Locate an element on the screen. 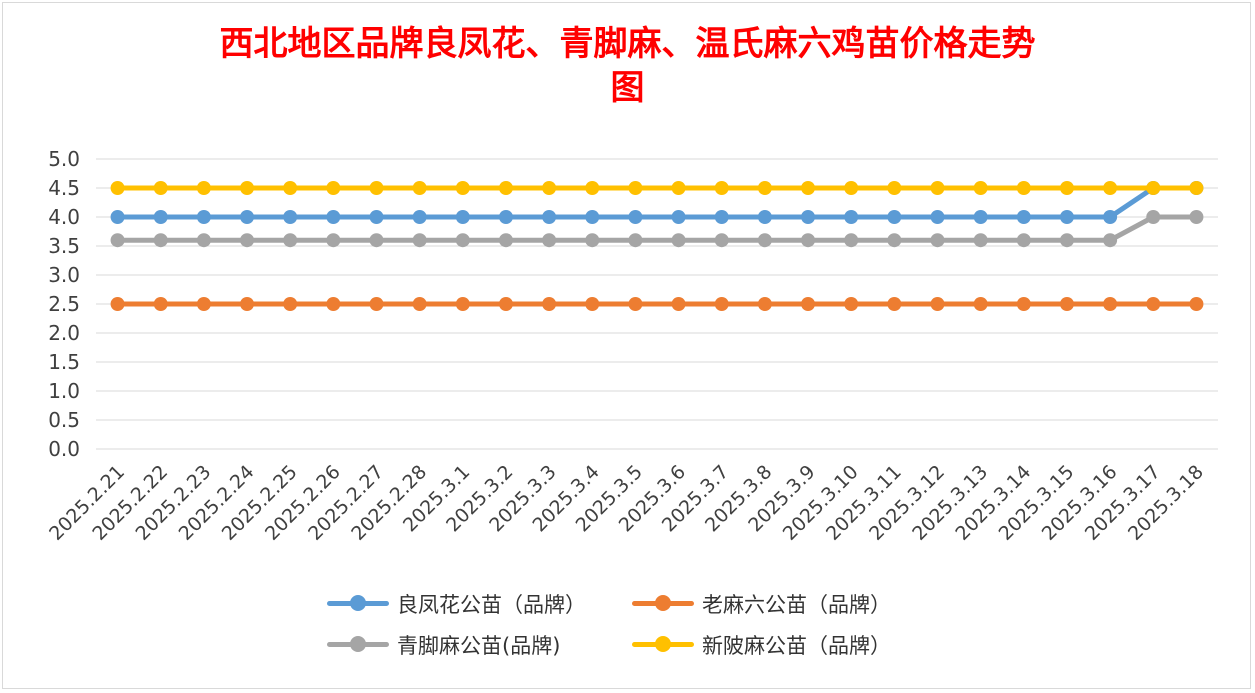 The width and height of the screenshot is (1255, 693). legend-item-series-2: 青脚麻公苗(品牌) is located at coordinates (477, 644).